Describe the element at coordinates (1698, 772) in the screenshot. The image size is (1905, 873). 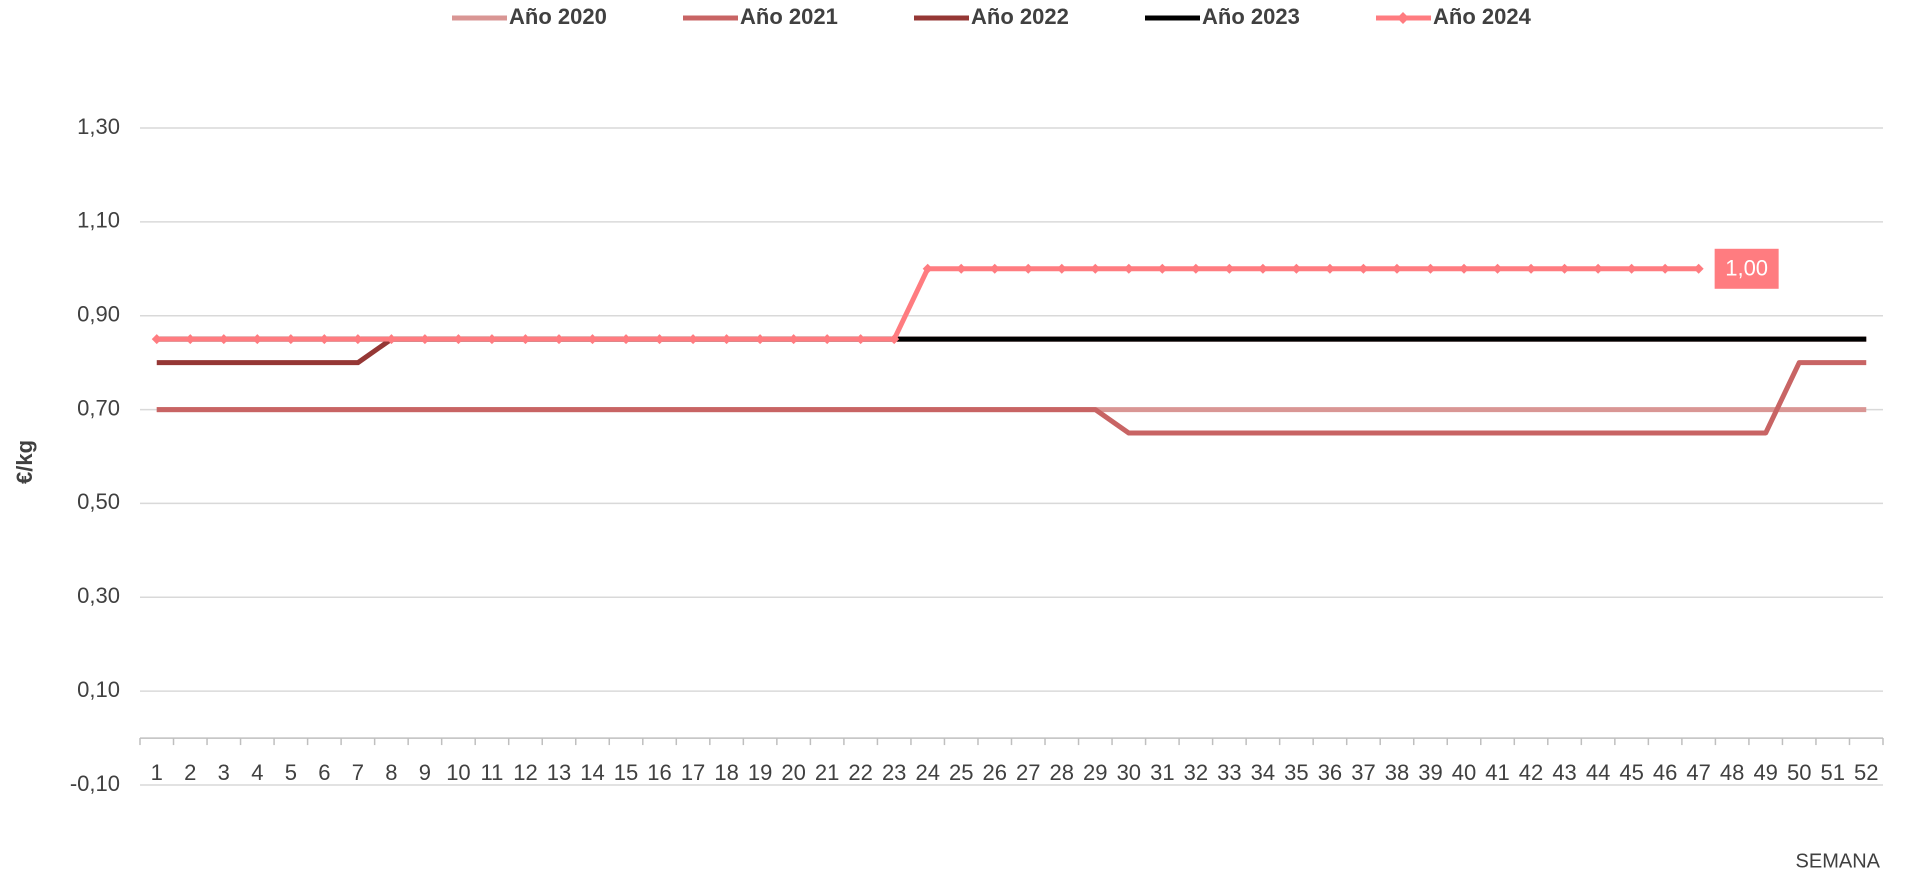
I see `x-tick-label: 47` at that location.